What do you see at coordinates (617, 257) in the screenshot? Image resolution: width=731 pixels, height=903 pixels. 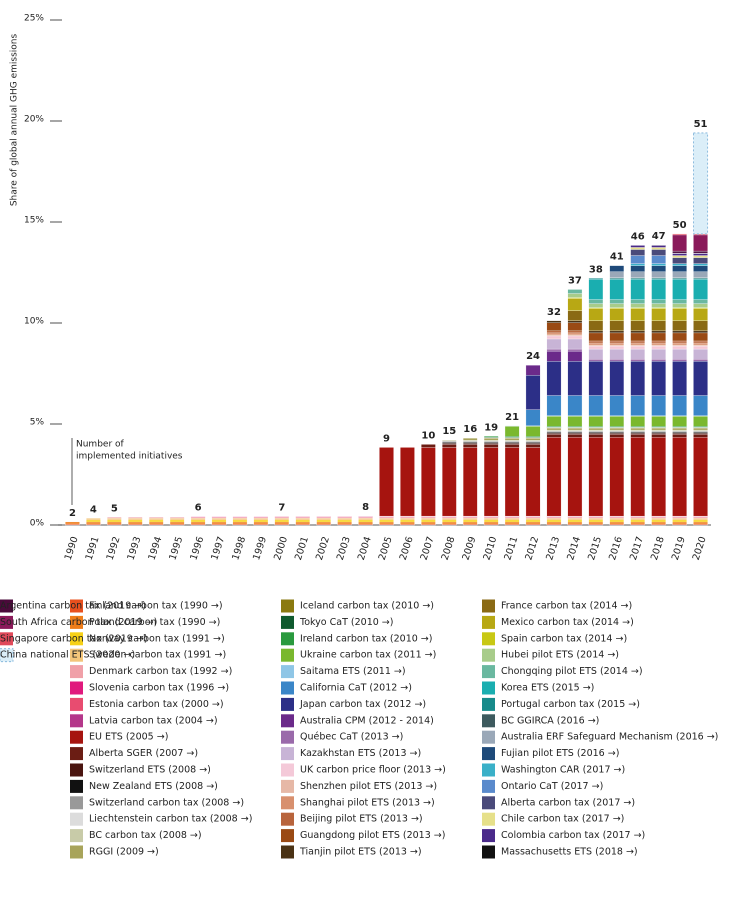 I see `count-label: 41` at bounding box center [617, 257].